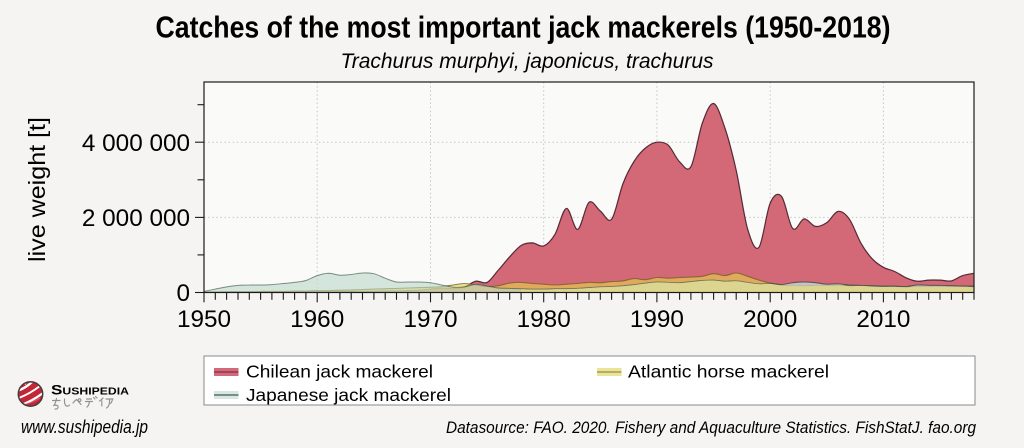 The width and height of the screenshot is (1024, 448). I want to click on svg-text: 2010, so click(883, 319).